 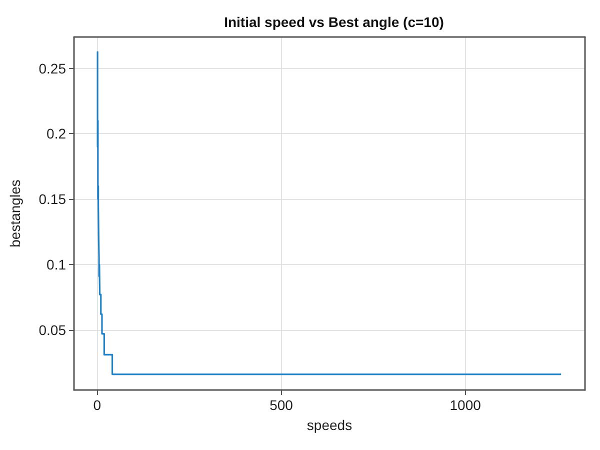 I want to click on x-axis-title: speeds, so click(x=329, y=425).